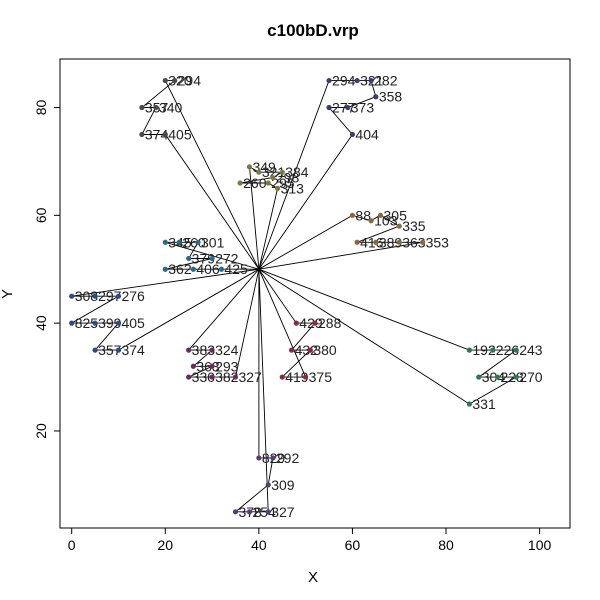  What do you see at coordinates (313, 30) in the screenshot?
I see `chart-title: c100bD.vrp` at bounding box center [313, 30].